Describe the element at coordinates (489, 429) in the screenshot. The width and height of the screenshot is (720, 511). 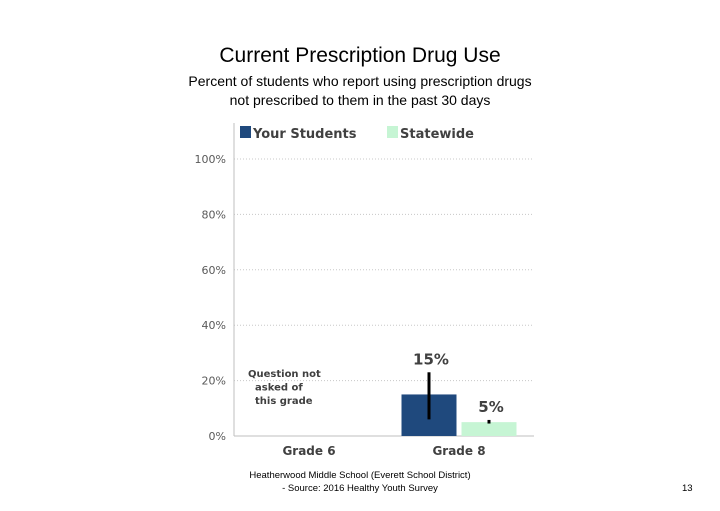
I see `bar` at that location.